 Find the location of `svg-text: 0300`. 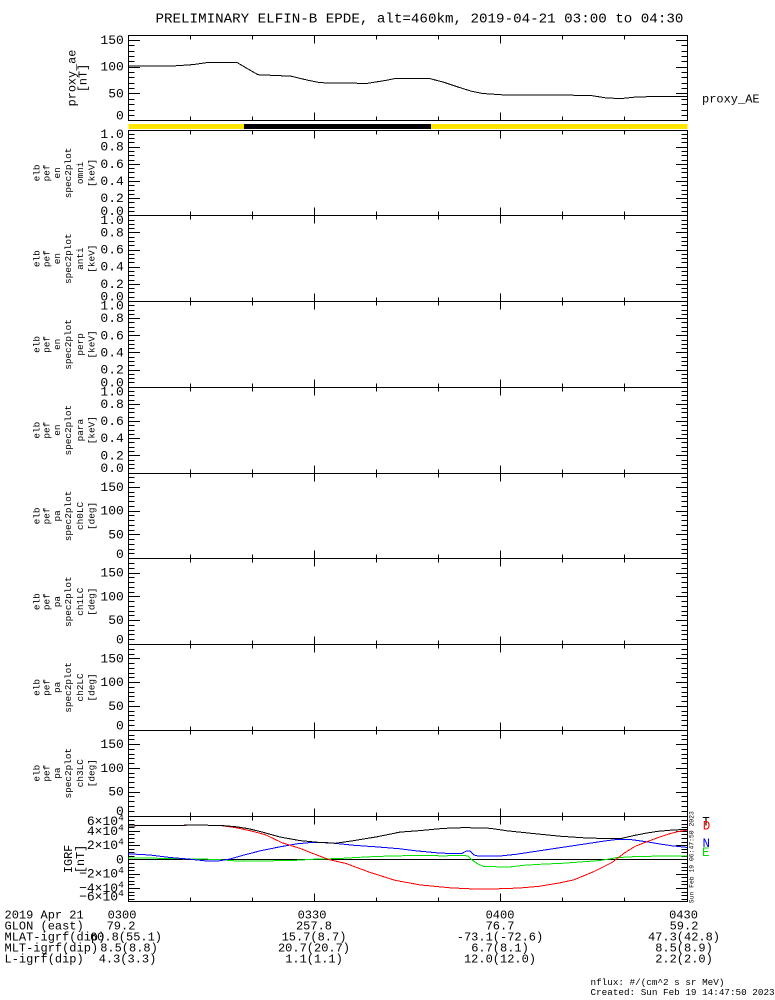

svg-text: 0300 is located at coordinates (122, 916).